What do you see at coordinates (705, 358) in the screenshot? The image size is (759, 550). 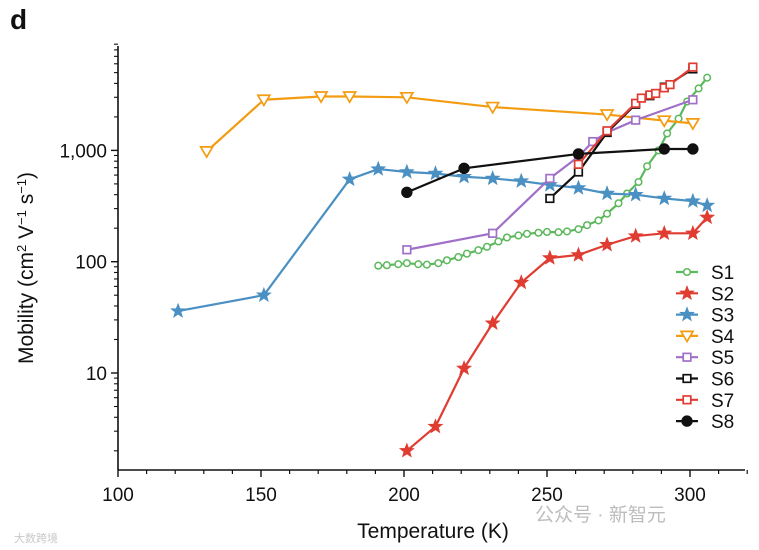 I see `legend-item-s5: S5` at bounding box center [705, 358].